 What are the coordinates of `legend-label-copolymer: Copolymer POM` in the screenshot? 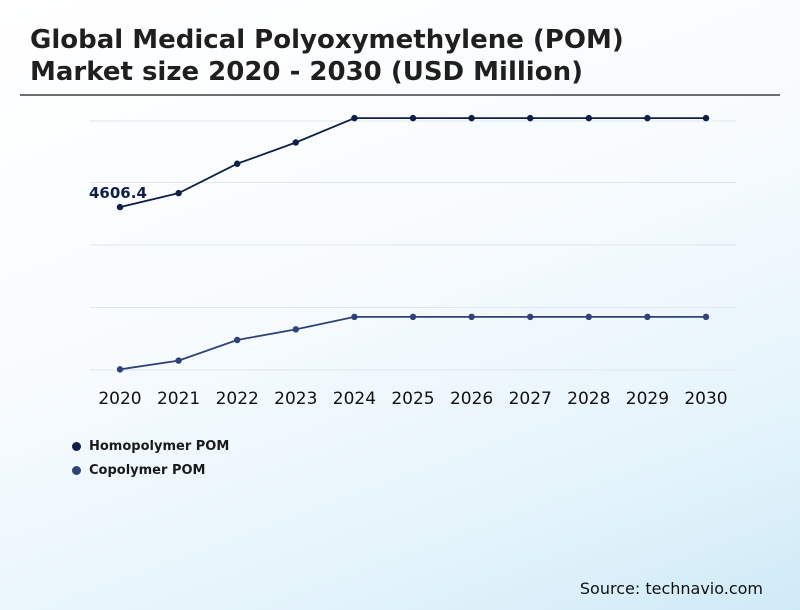 It's located at (147, 470).